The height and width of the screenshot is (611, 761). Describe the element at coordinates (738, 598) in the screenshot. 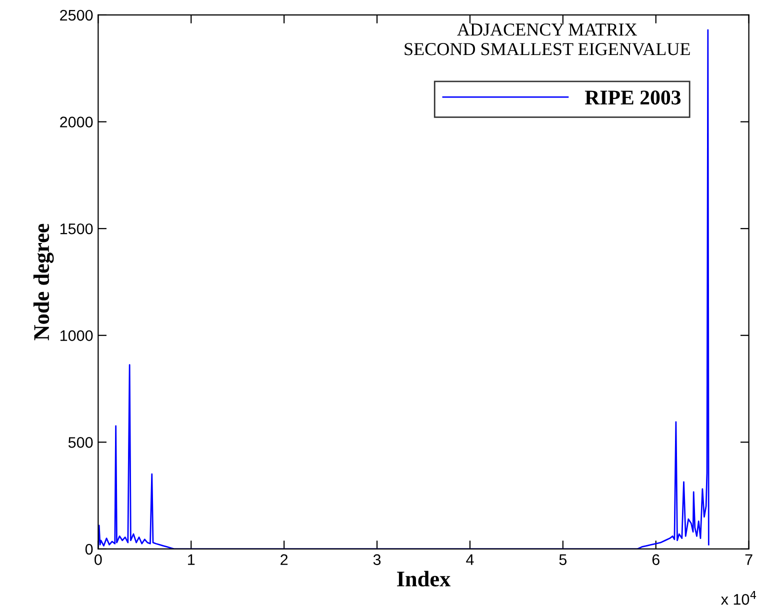

I see `text: x 10$^{4}$` at that location.